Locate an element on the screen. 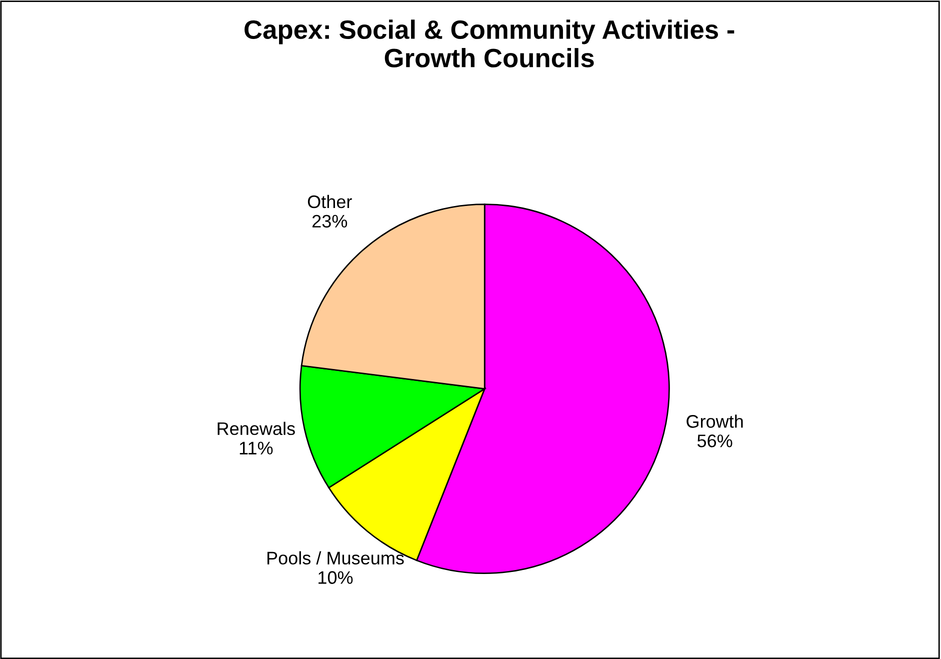  data-label: 56% is located at coordinates (714, 441).